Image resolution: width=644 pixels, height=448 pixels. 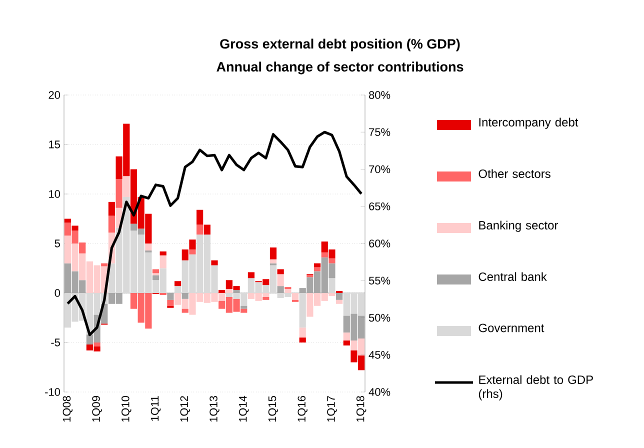 I want to click on y2-tick-label: 55%, so click(x=379, y=280).